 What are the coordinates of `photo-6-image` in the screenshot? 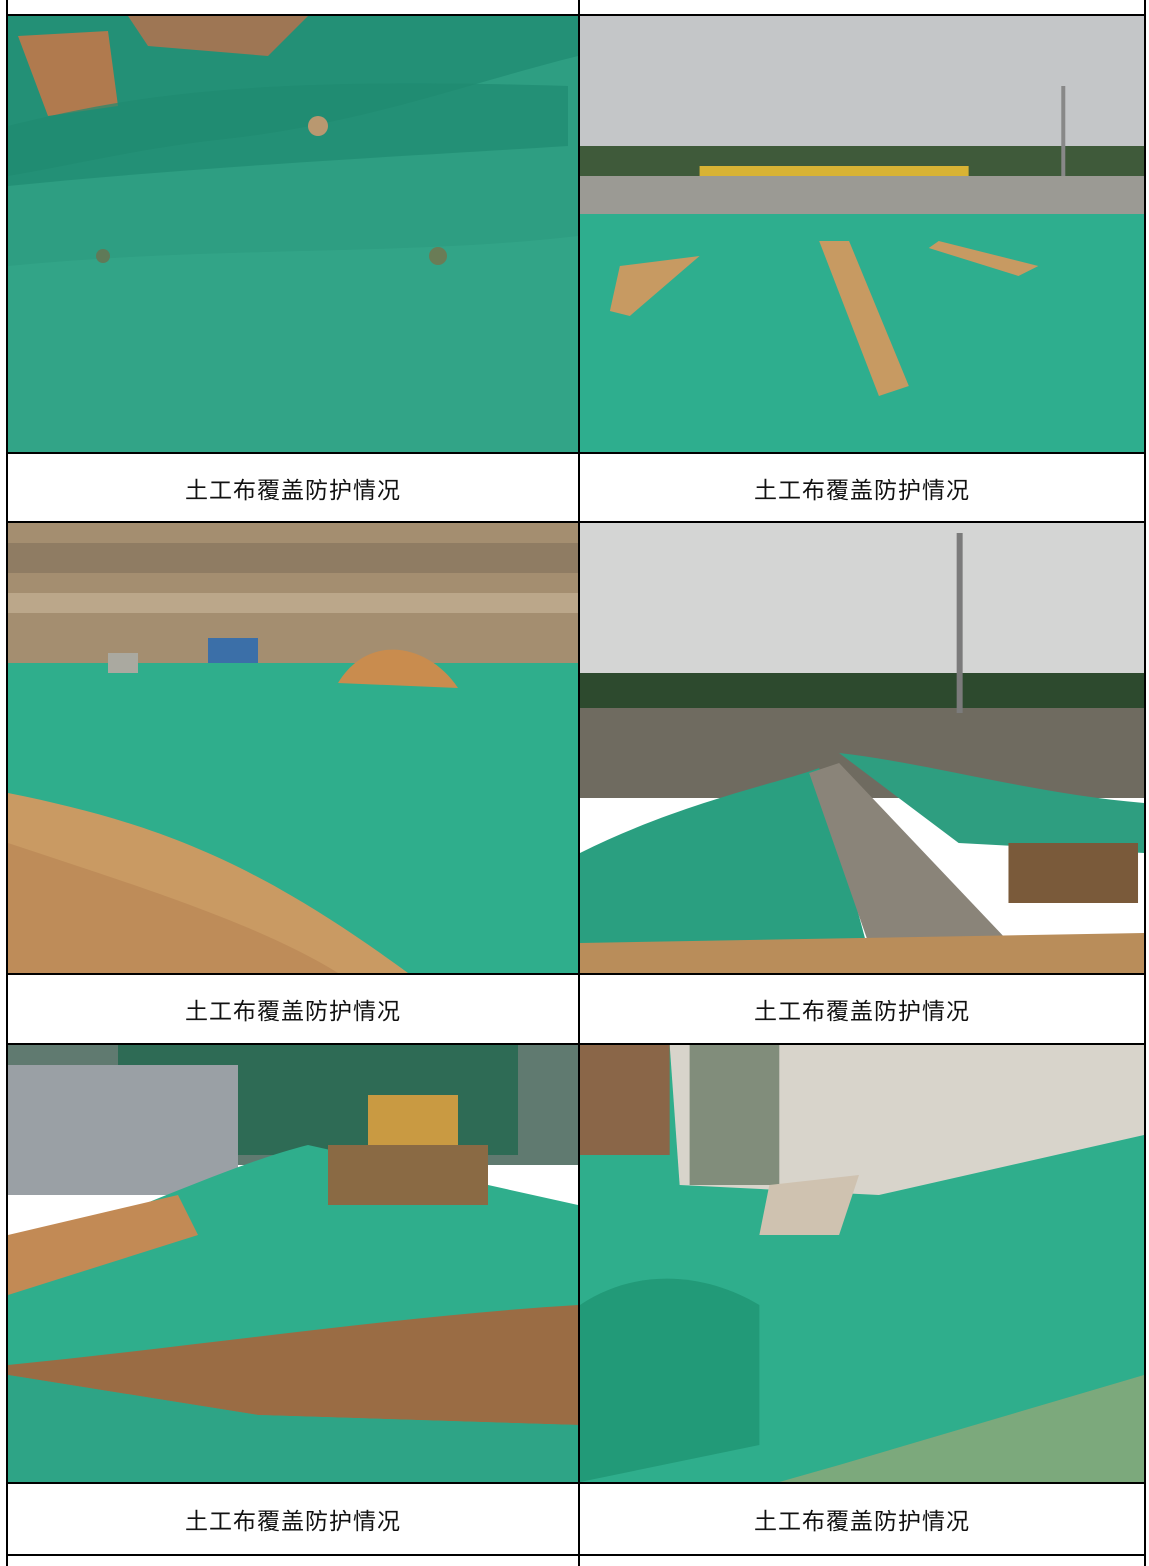 It's located at (862, 1263).